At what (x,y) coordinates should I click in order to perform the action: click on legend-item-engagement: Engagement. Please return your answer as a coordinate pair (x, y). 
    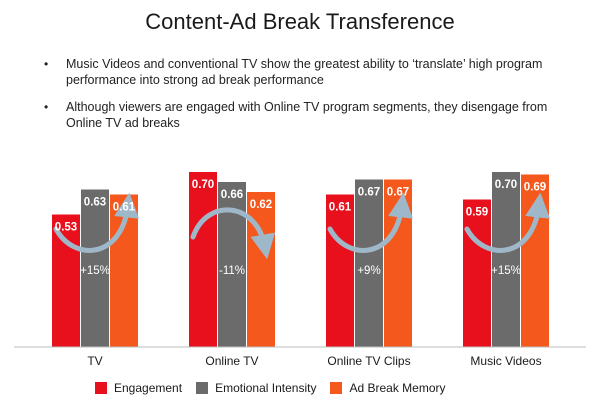
    Looking at the image, I should click on (138, 388).